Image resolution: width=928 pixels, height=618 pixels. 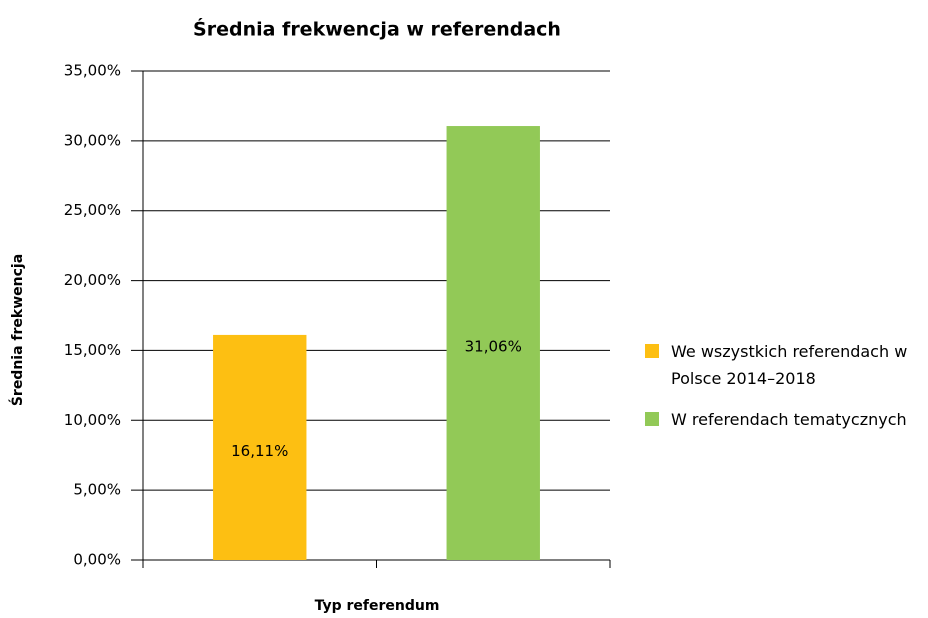 I want to click on y-tick-label: 35,00%, so click(x=92, y=71).